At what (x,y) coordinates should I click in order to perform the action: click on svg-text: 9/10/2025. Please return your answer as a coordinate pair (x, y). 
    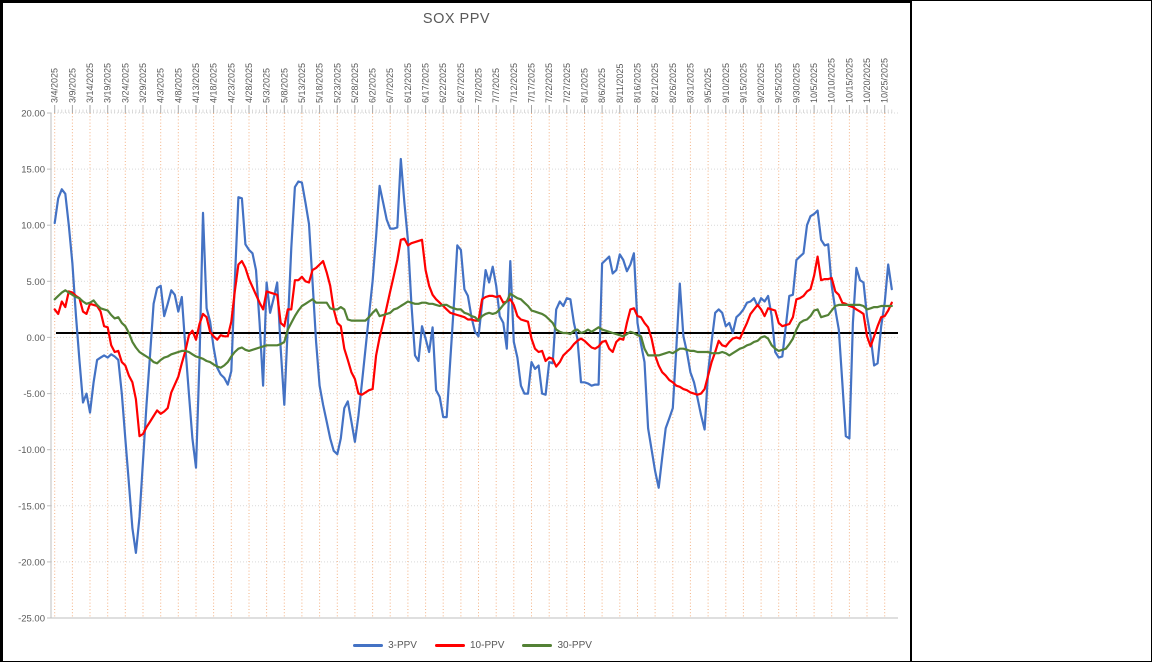
    Looking at the image, I should click on (726, 83).